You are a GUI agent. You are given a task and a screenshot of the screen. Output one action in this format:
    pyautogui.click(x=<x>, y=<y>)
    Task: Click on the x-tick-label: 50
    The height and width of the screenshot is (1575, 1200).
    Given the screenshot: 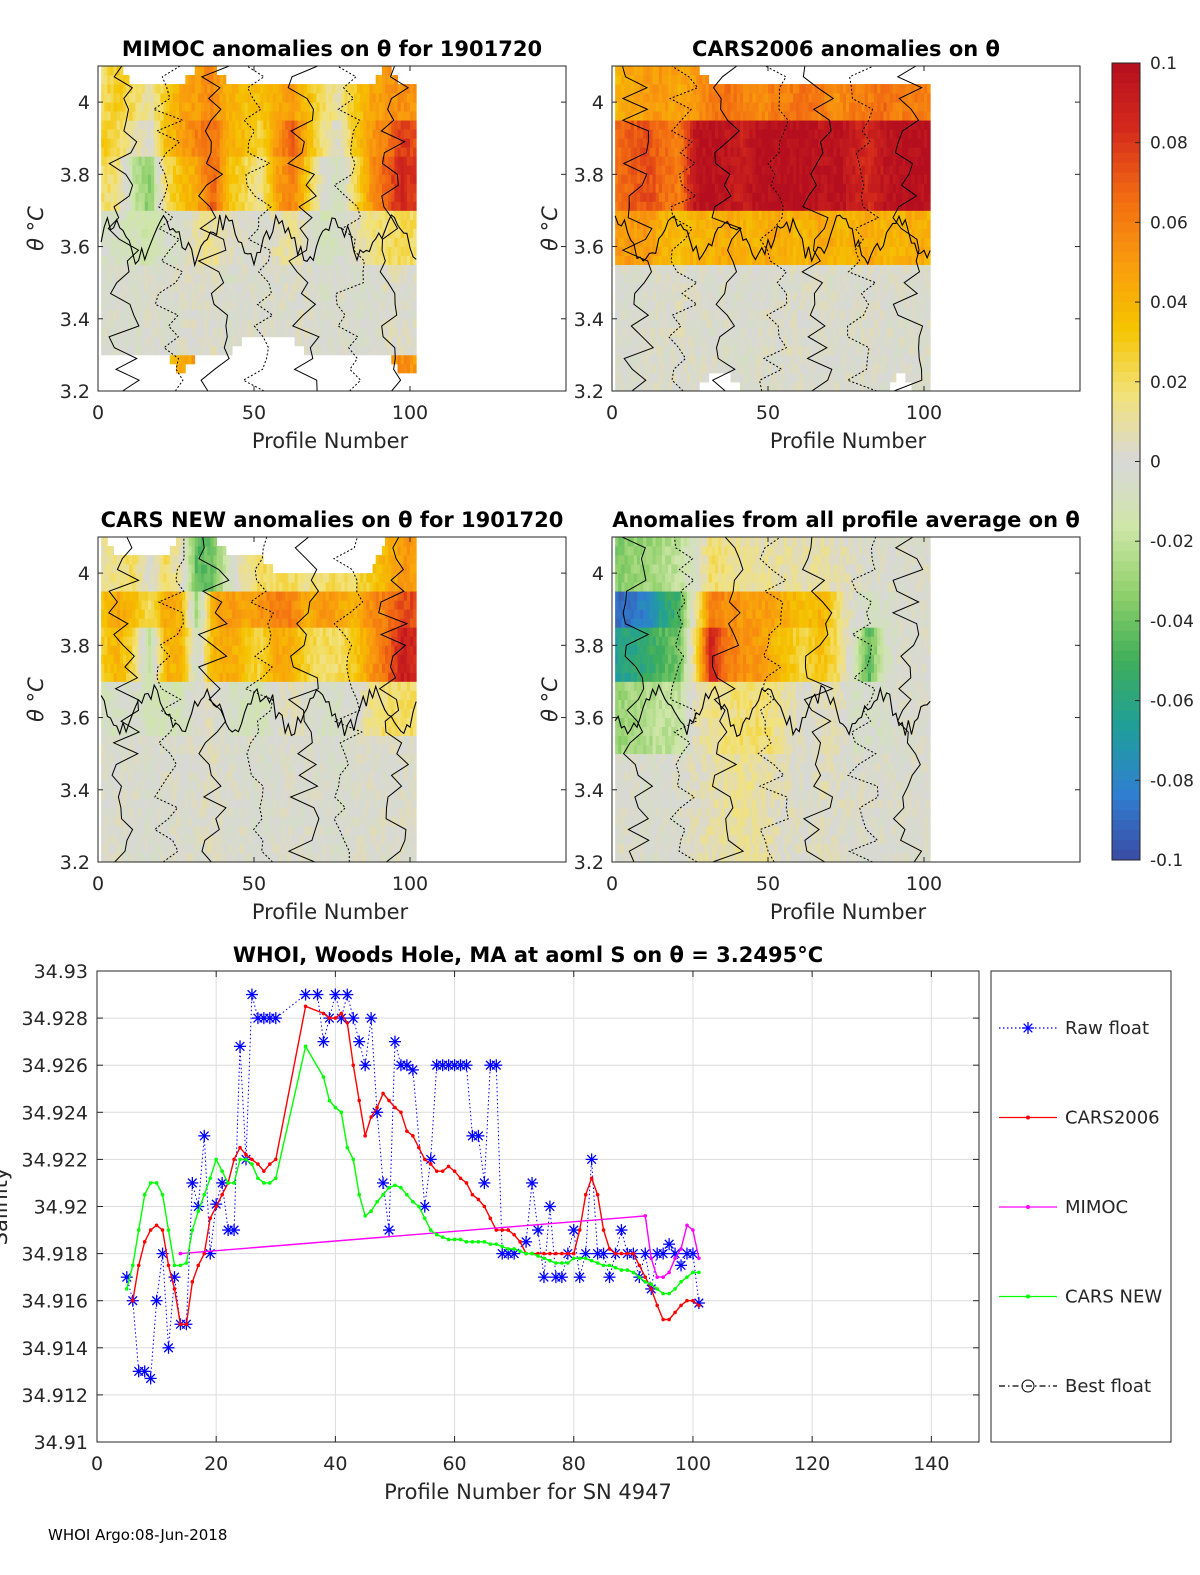 What is the action you would take?
    pyautogui.click(x=254, y=413)
    